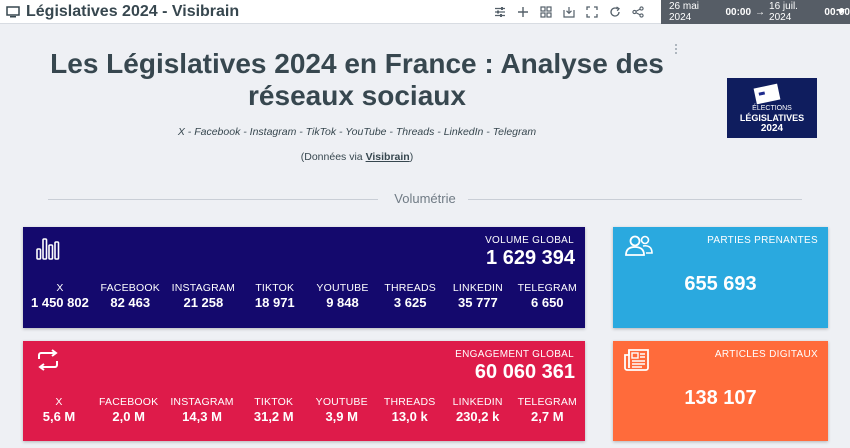 The height and width of the screenshot is (448, 850). Describe the element at coordinates (772, 128) in the screenshot. I see `logo-line-3: 2024` at that location.